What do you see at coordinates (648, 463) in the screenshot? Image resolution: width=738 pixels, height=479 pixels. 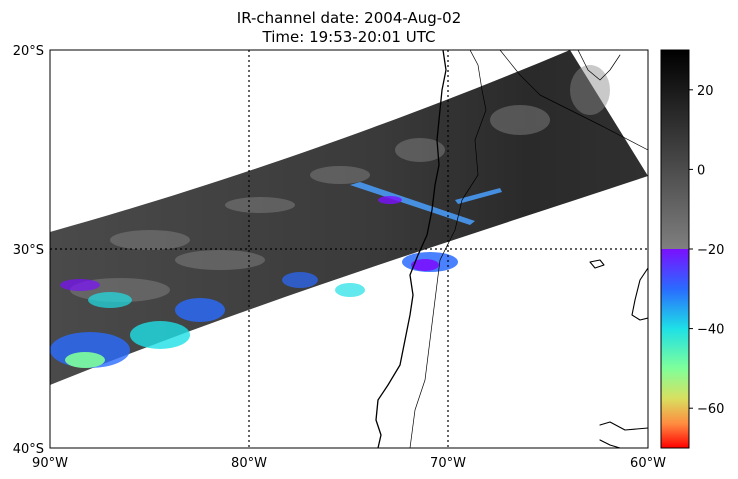 I see `lon-tick-label: 60°W` at bounding box center [648, 463].